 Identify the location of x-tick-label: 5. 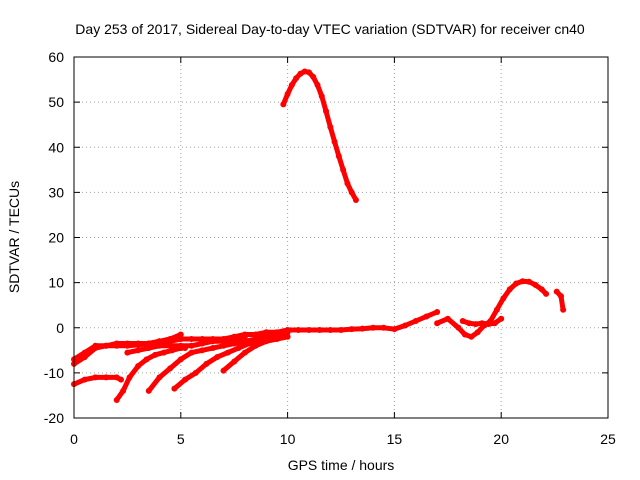
(181, 439).